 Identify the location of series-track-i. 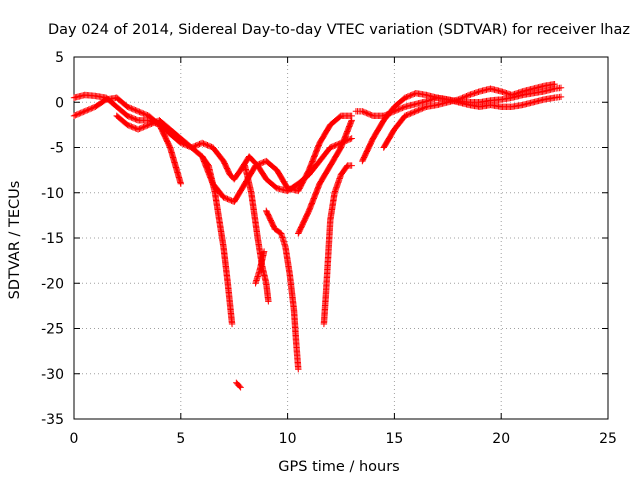
(325, 177).